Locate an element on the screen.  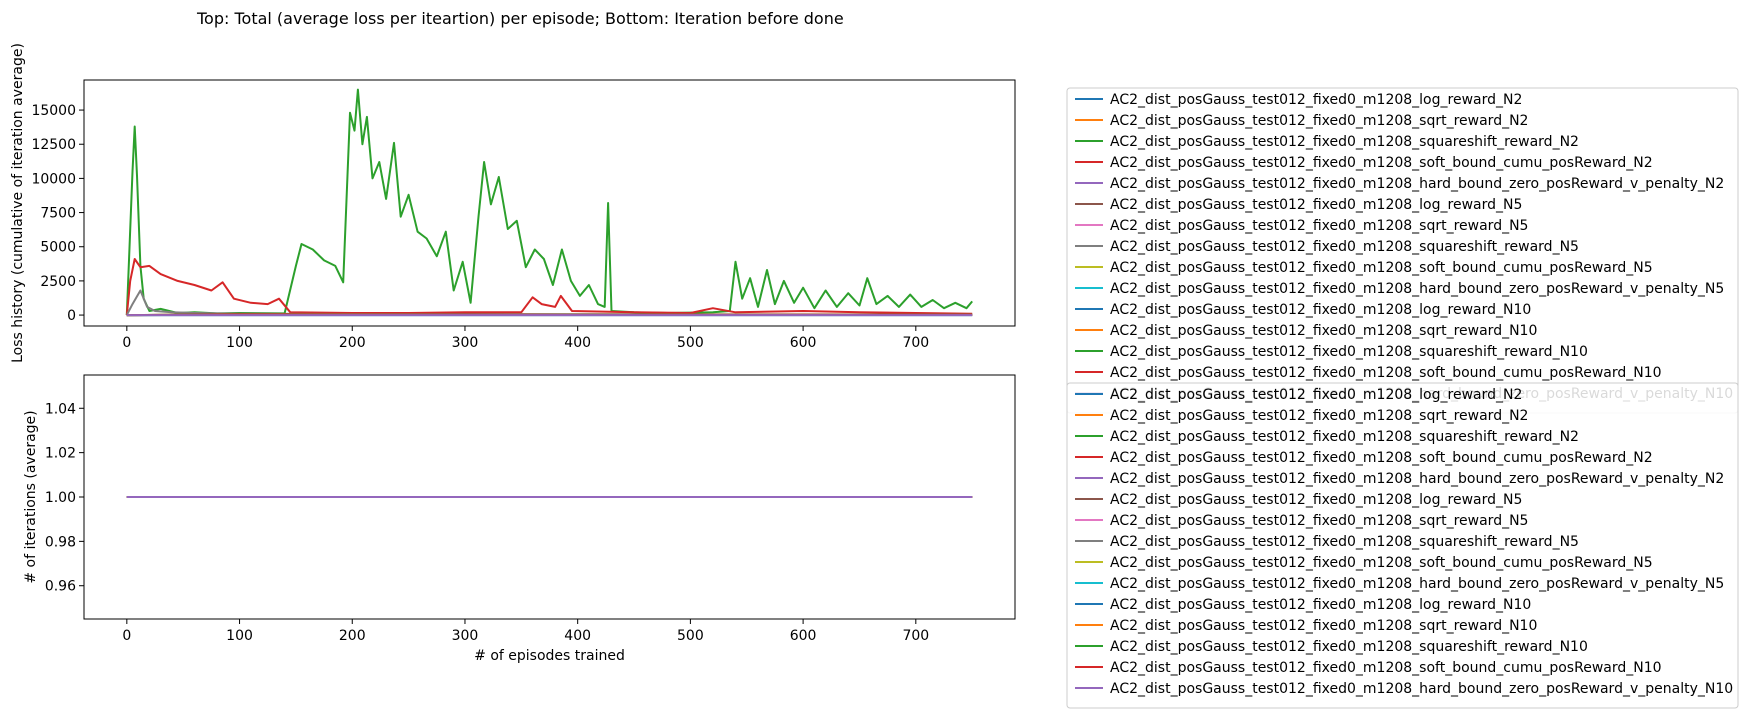
x-axis-label: # of episodes trained is located at coordinates (549, 656).